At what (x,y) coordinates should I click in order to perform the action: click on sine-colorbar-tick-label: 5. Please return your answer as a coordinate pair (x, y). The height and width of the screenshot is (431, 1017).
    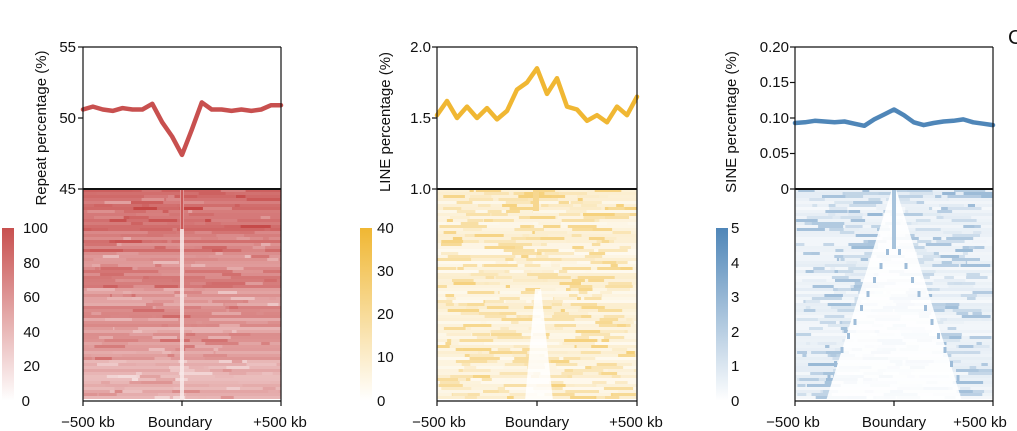
    Looking at the image, I should click on (735, 228).